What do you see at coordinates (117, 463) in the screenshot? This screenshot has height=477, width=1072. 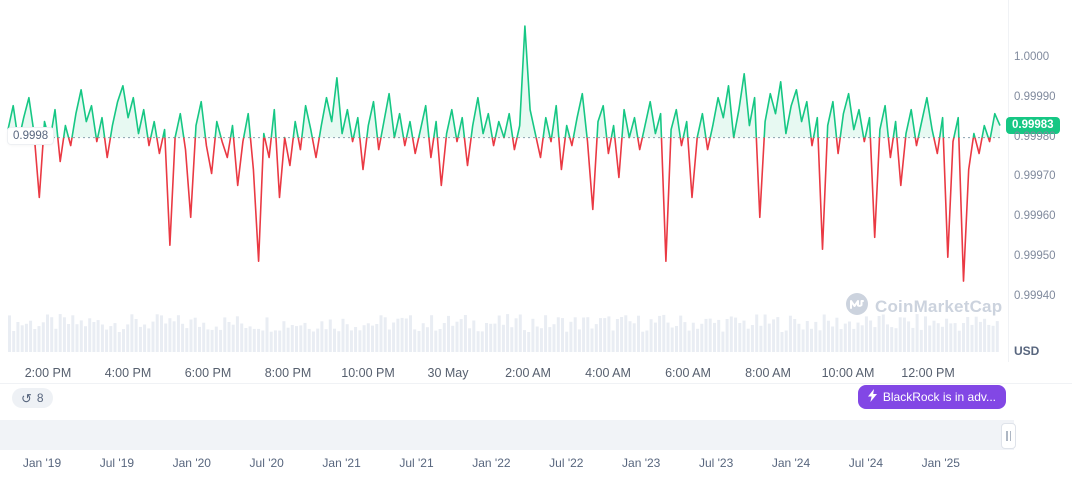 I see `timeline-label: Jul '19` at bounding box center [117, 463].